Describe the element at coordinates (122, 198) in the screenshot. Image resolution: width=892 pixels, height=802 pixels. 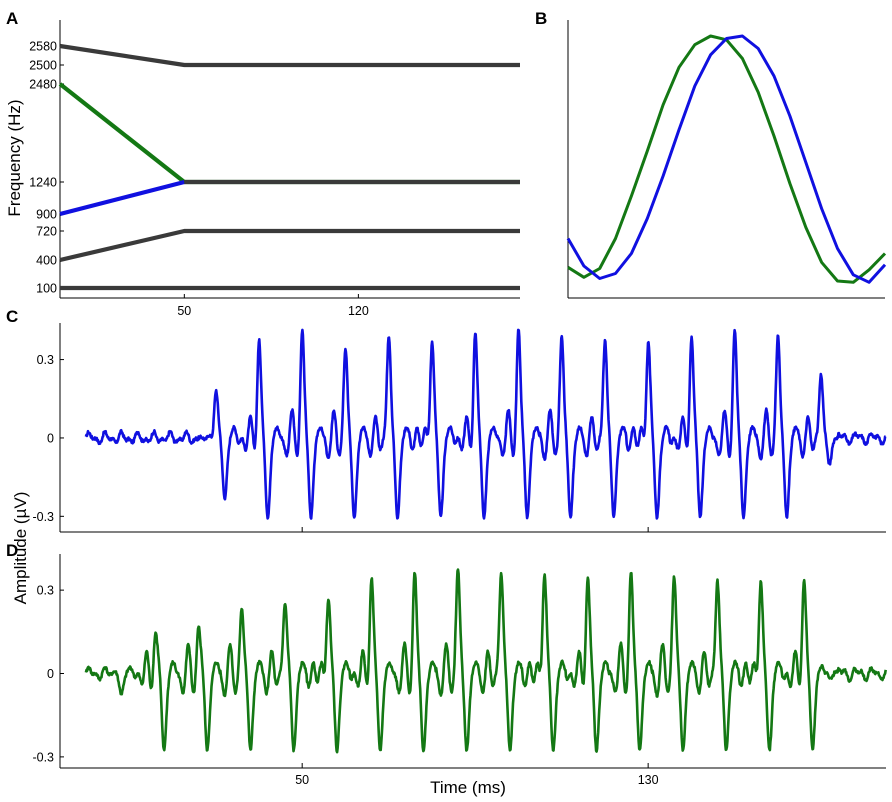
I see `panel-a-blue-formant-line` at that location.